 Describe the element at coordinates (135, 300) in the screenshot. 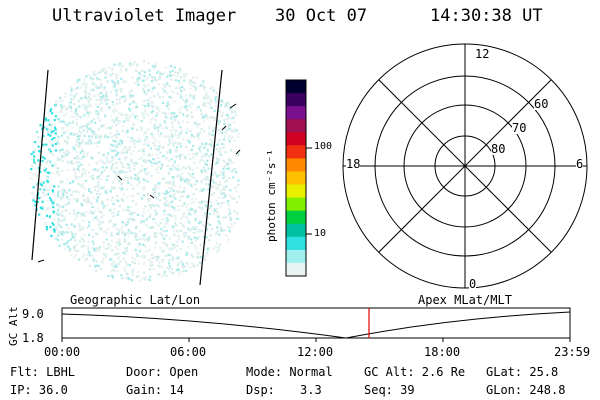

I see `timeline-left-title: Geographic Lat/Lon` at that location.